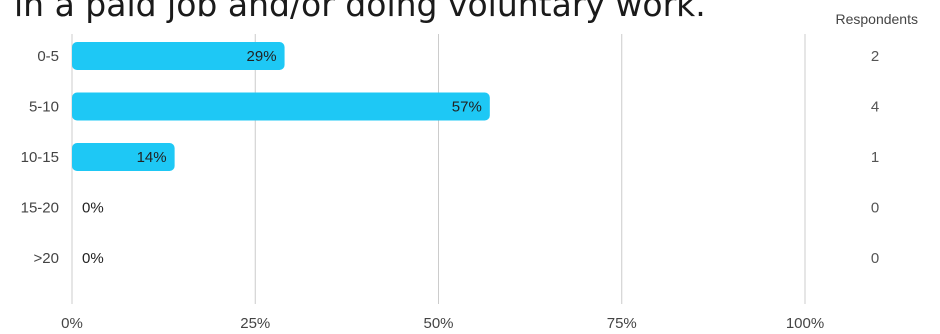 The height and width of the screenshot is (334, 940). I want to click on data-label: 29%, so click(262, 56).